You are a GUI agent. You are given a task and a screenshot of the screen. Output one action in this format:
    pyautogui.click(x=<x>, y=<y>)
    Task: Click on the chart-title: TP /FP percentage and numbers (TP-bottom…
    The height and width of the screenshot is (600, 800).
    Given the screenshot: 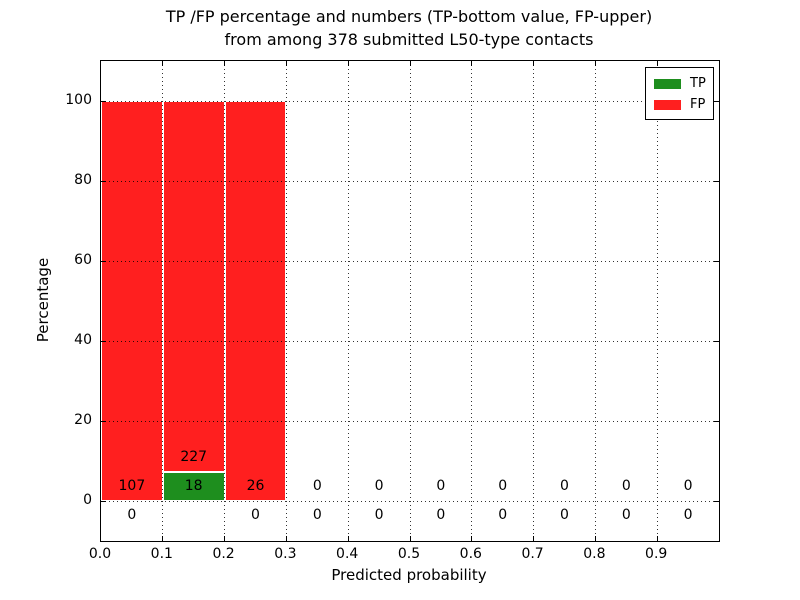 What is the action you would take?
    pyautogui.click(x=409, y=28)
    